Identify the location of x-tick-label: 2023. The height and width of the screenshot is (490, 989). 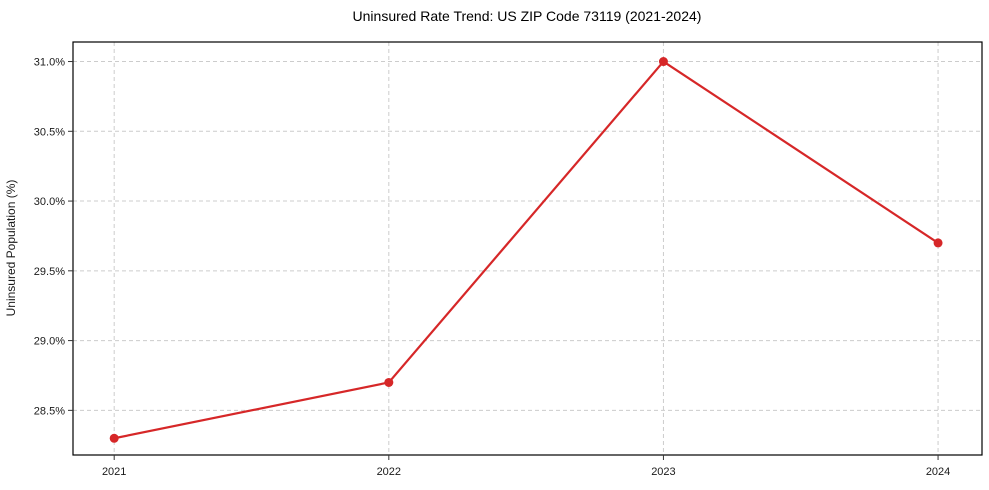
(663, 472).